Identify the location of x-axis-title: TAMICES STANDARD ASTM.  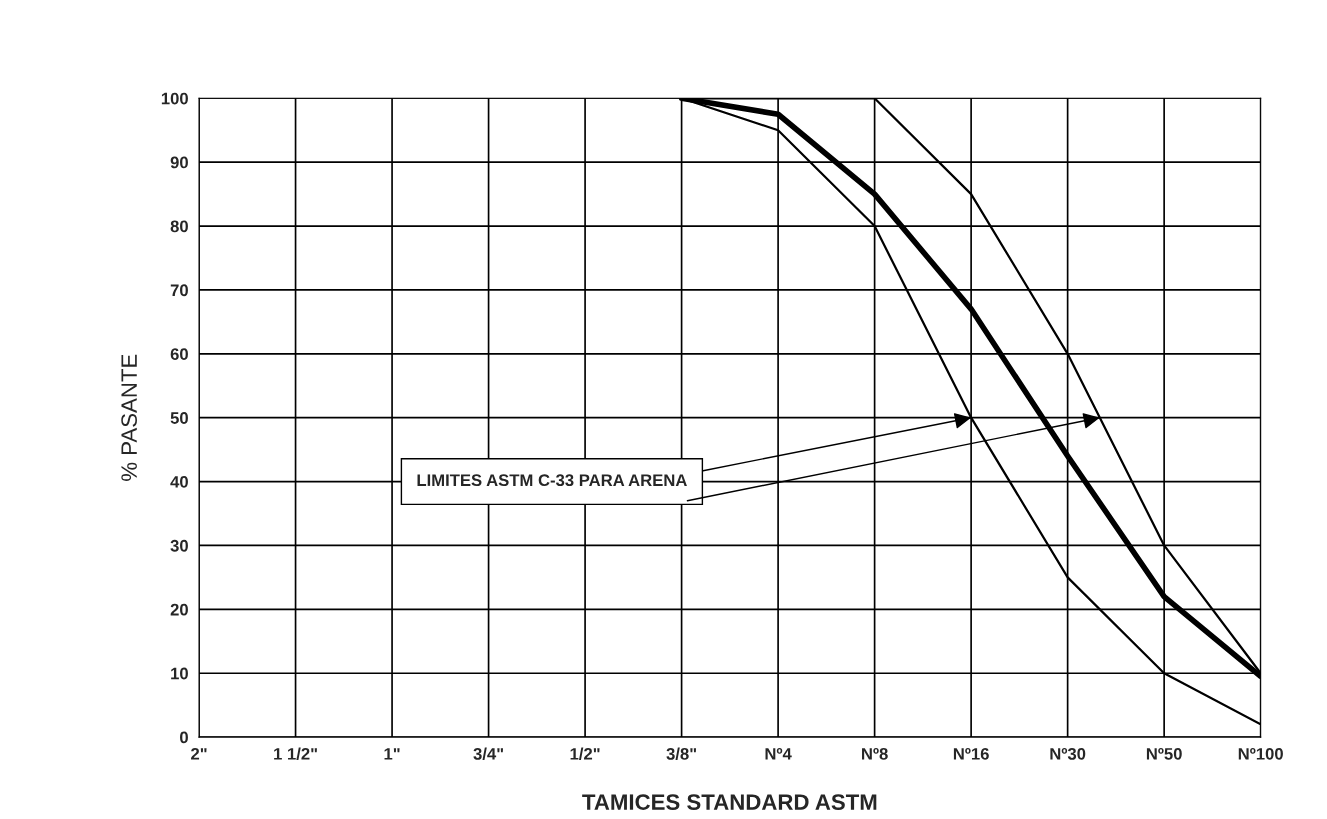
(729, 802).